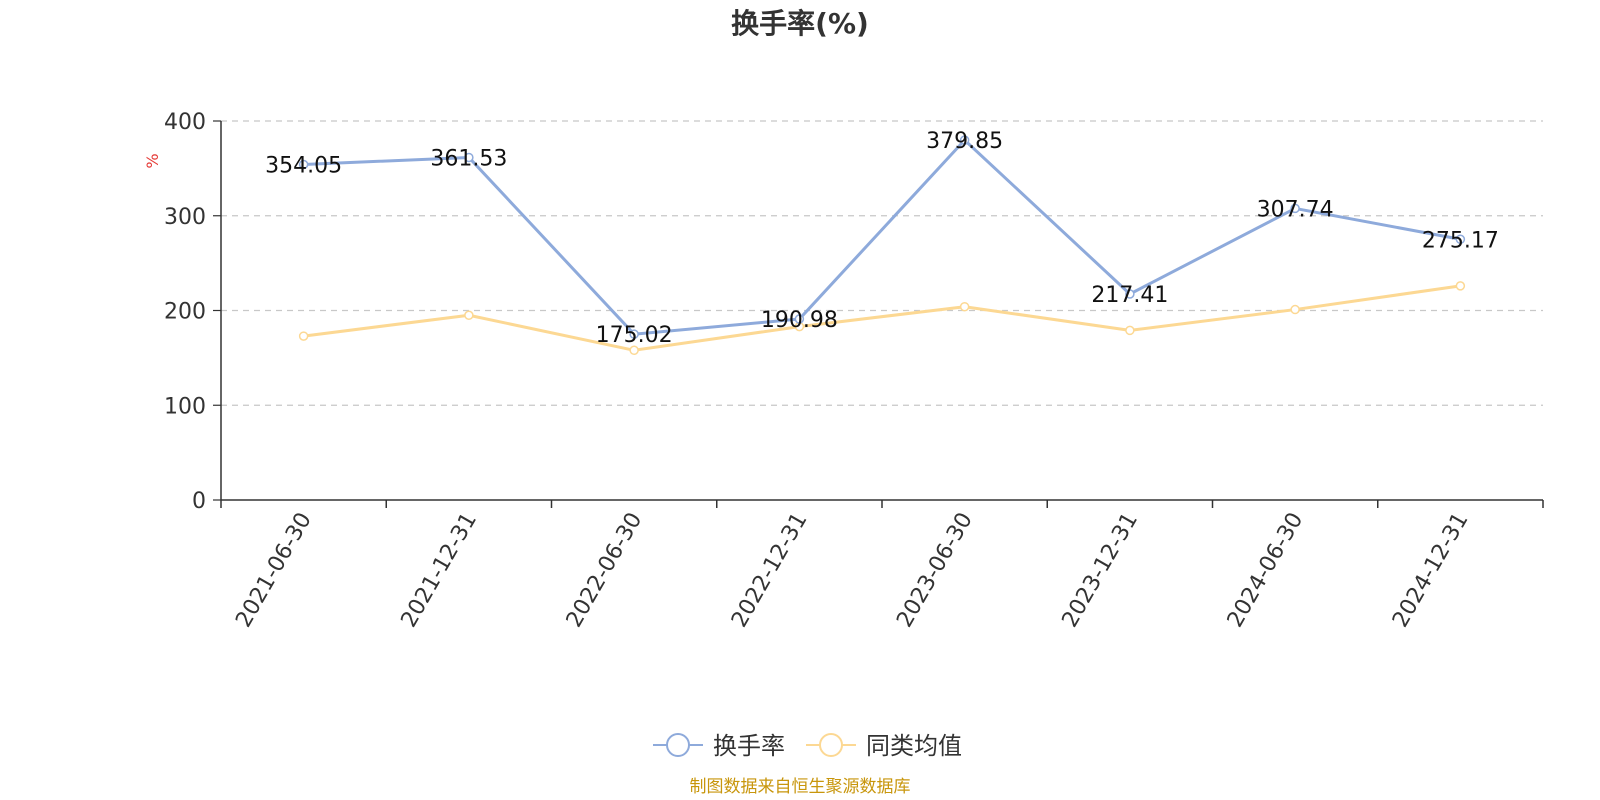  What do you see at coordinates (800, 23) in the screenshot?
I see `chart-title: 换手率(%)` at bounding box center [800, 23].